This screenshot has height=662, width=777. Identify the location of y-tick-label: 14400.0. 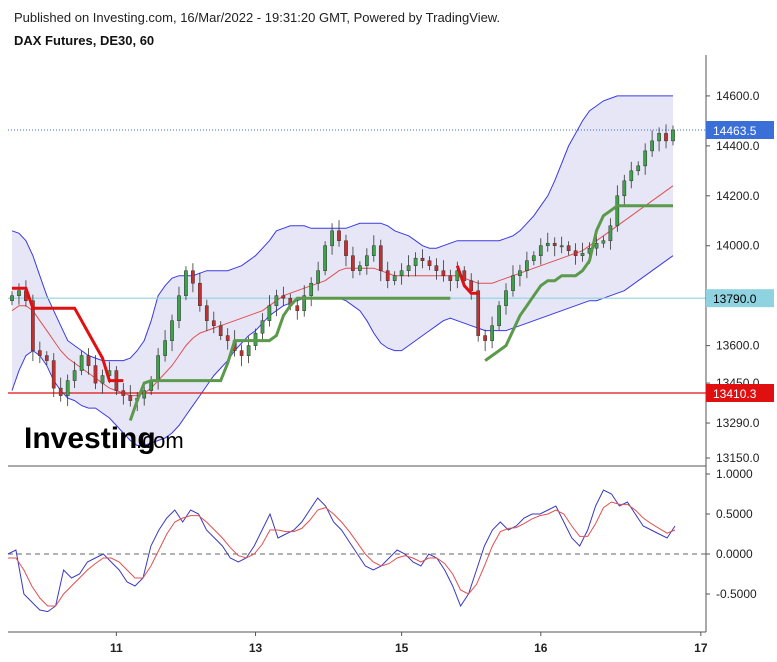
(738, 146).